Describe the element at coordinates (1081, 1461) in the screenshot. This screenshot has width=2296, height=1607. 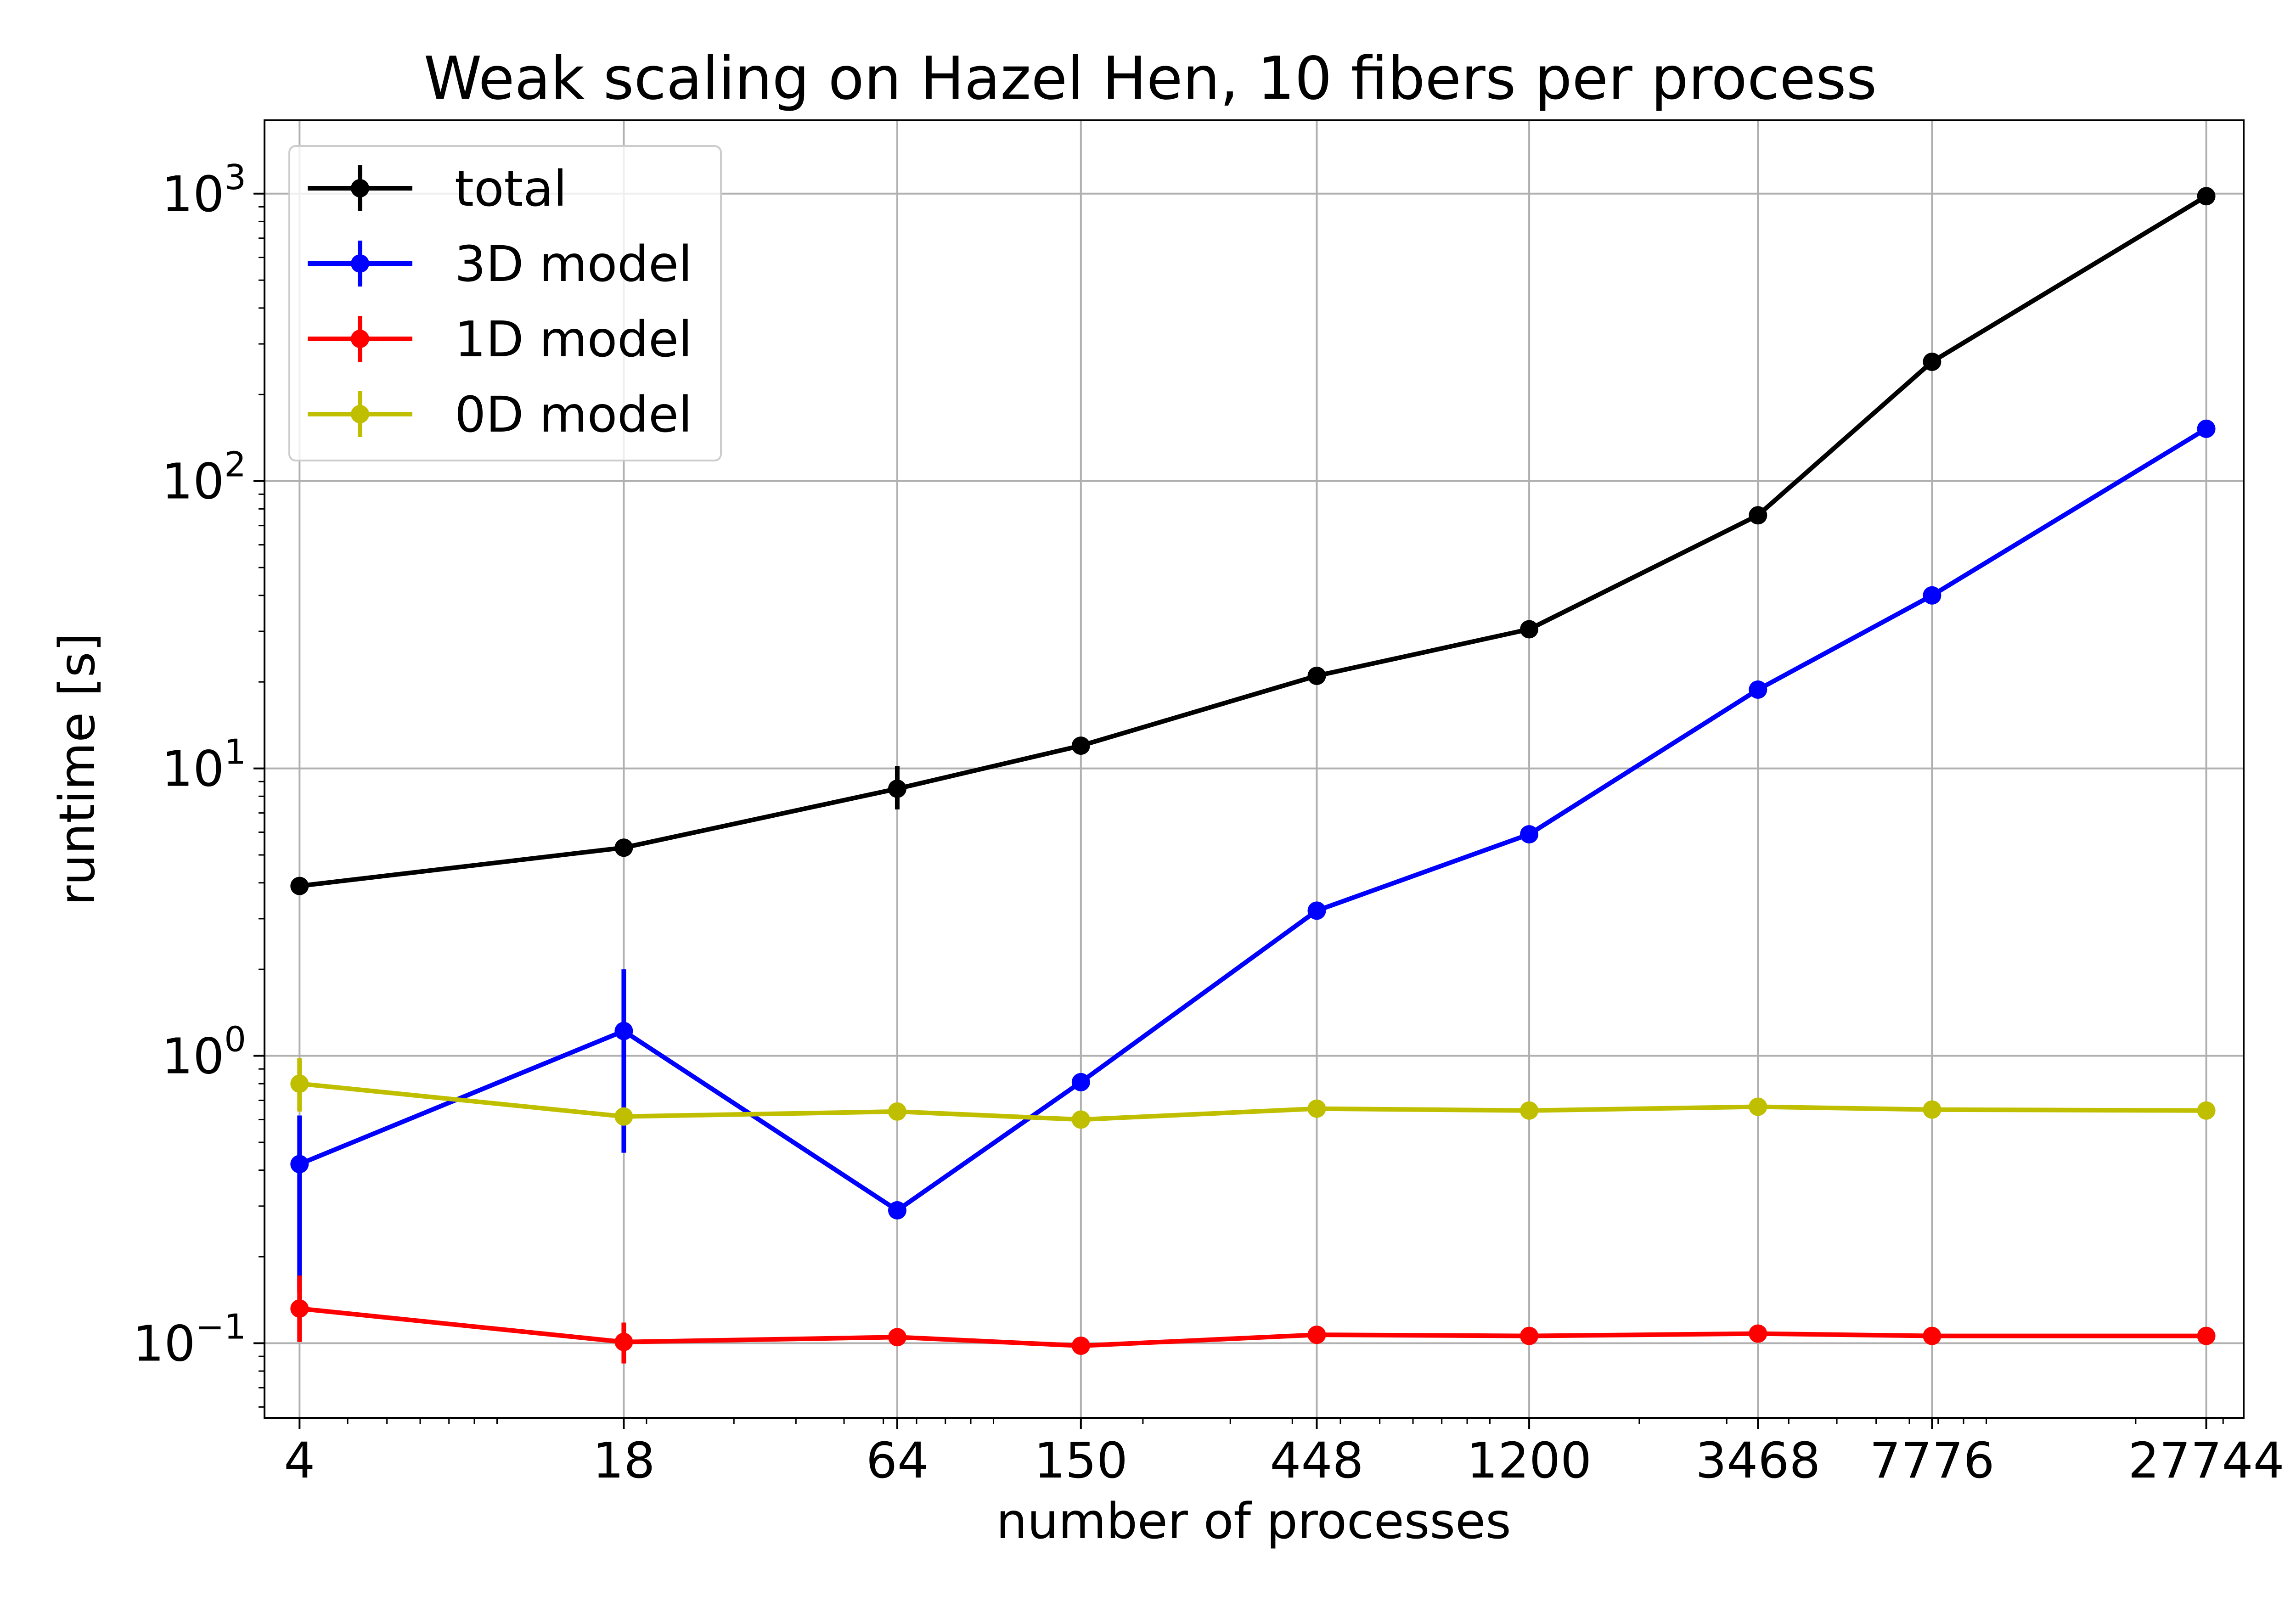
I see `x-tick-label: 150` at that location.